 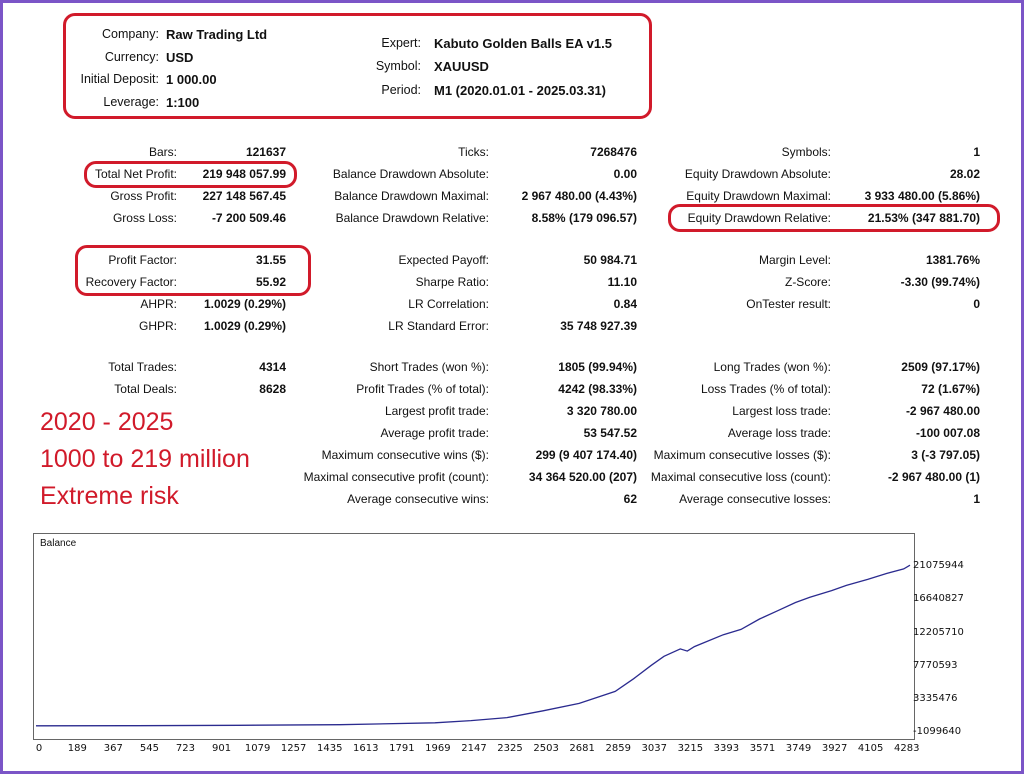 I want to click on col3-value-11: 3 (-3 797.05), so click(x=945, y=455).